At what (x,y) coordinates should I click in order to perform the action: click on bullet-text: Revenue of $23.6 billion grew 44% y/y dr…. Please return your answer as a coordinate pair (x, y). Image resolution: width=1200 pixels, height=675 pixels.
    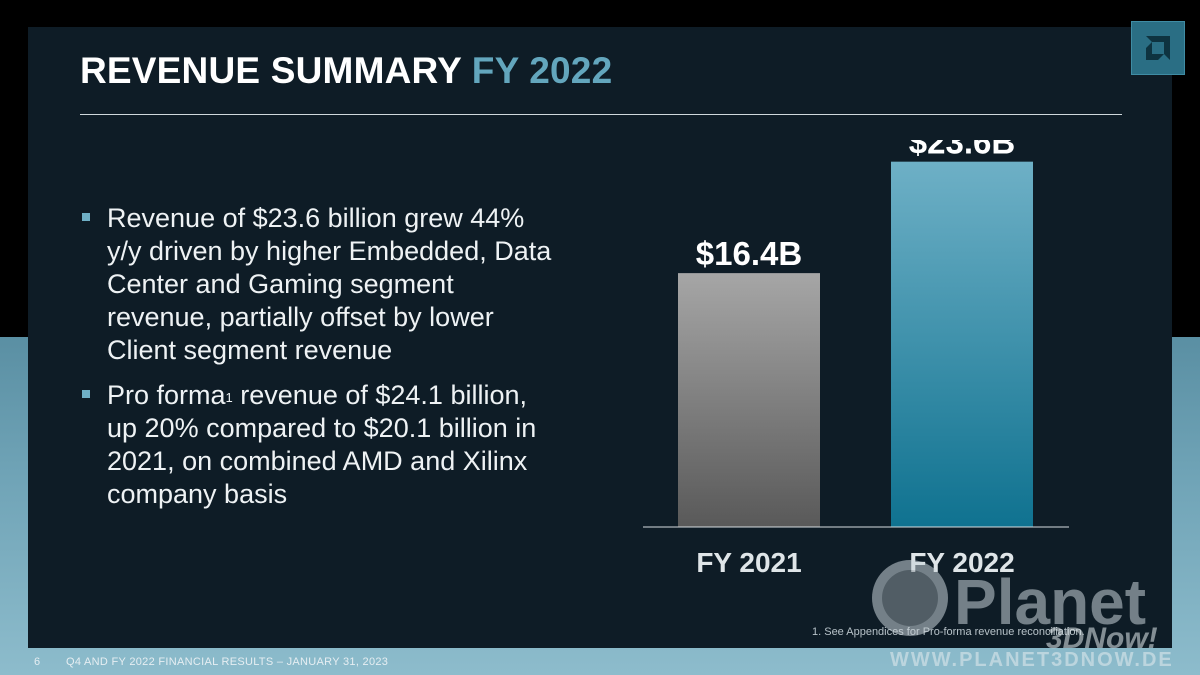
    Looking at the image, I should click on (329, 284).